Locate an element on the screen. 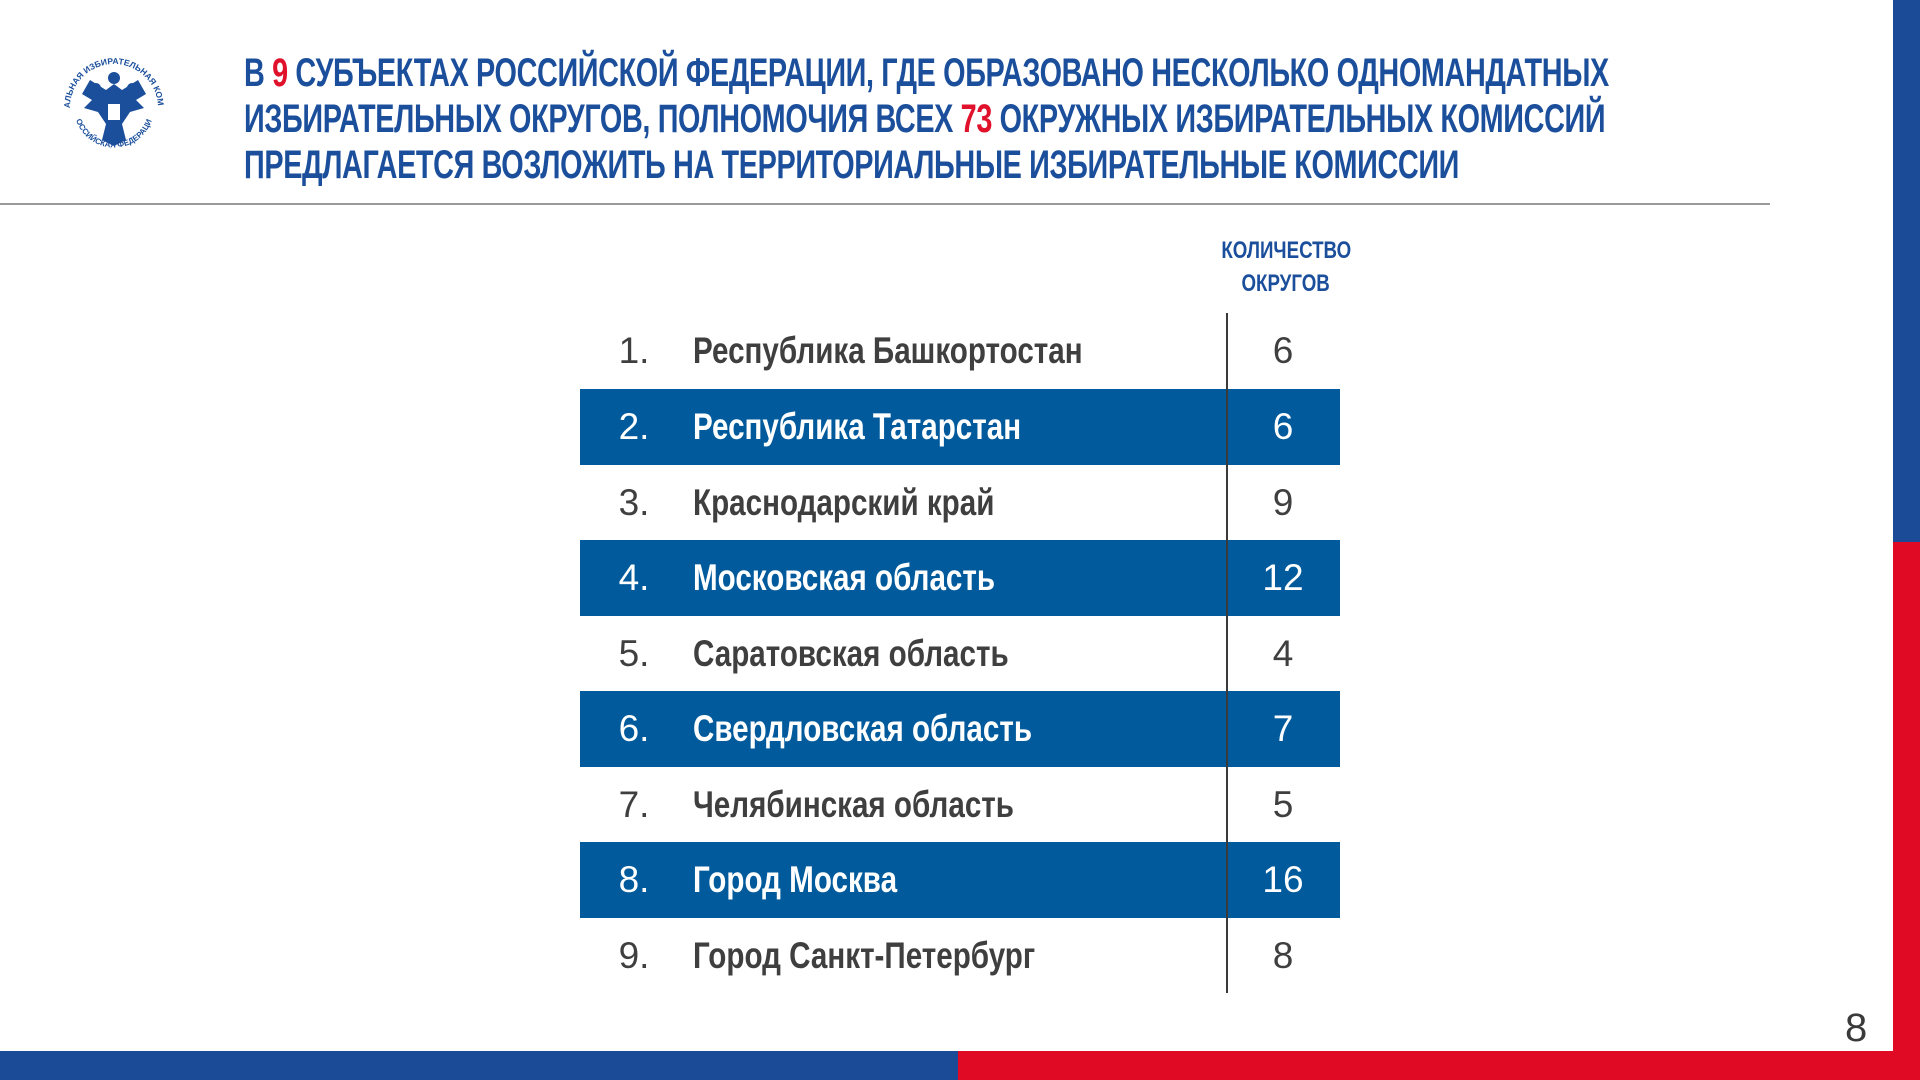 This screenshot has width=1920, height=1080. row-number: 8. is located at coordinates (634, 879).